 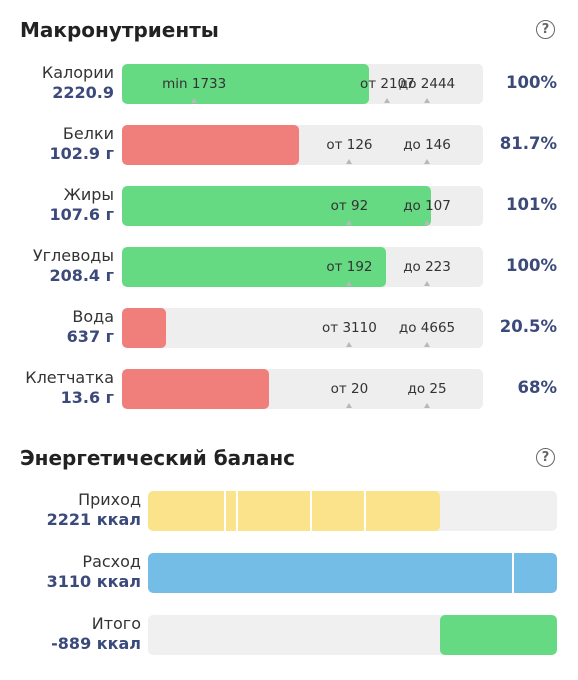 I want to click on macro-value: 637 г, so click(x=90, y=336).